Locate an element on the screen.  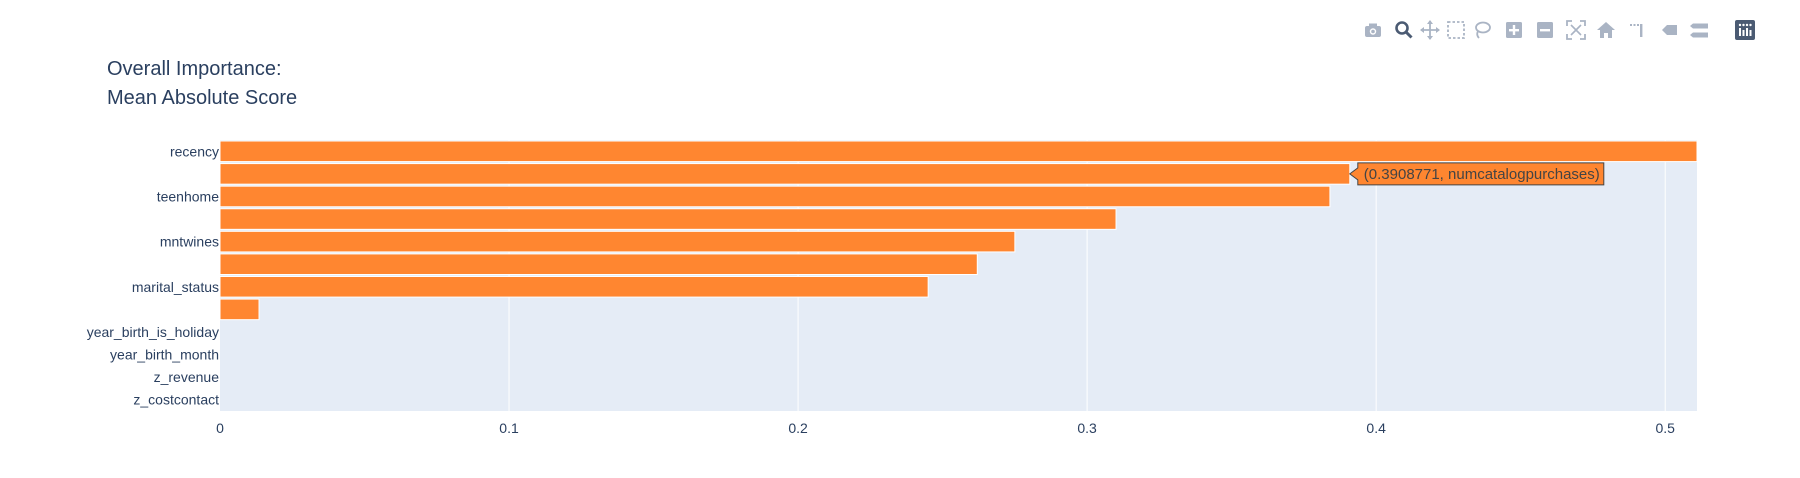
hover-closest-icon is located at coordinates (1669, 30).